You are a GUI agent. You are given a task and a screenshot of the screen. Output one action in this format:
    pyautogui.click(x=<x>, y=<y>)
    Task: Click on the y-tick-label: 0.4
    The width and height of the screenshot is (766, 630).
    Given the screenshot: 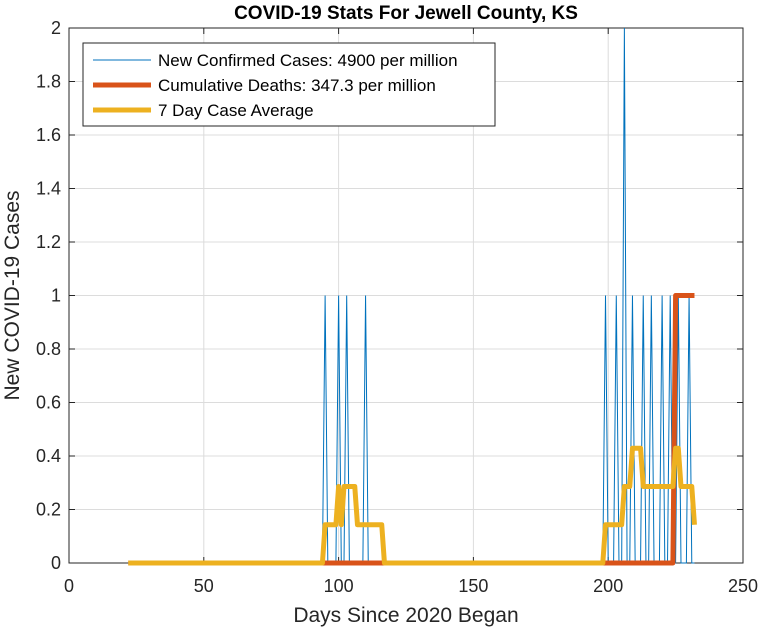 What is the action you would take?
    pyautogui.click(x=48, y=456)
    